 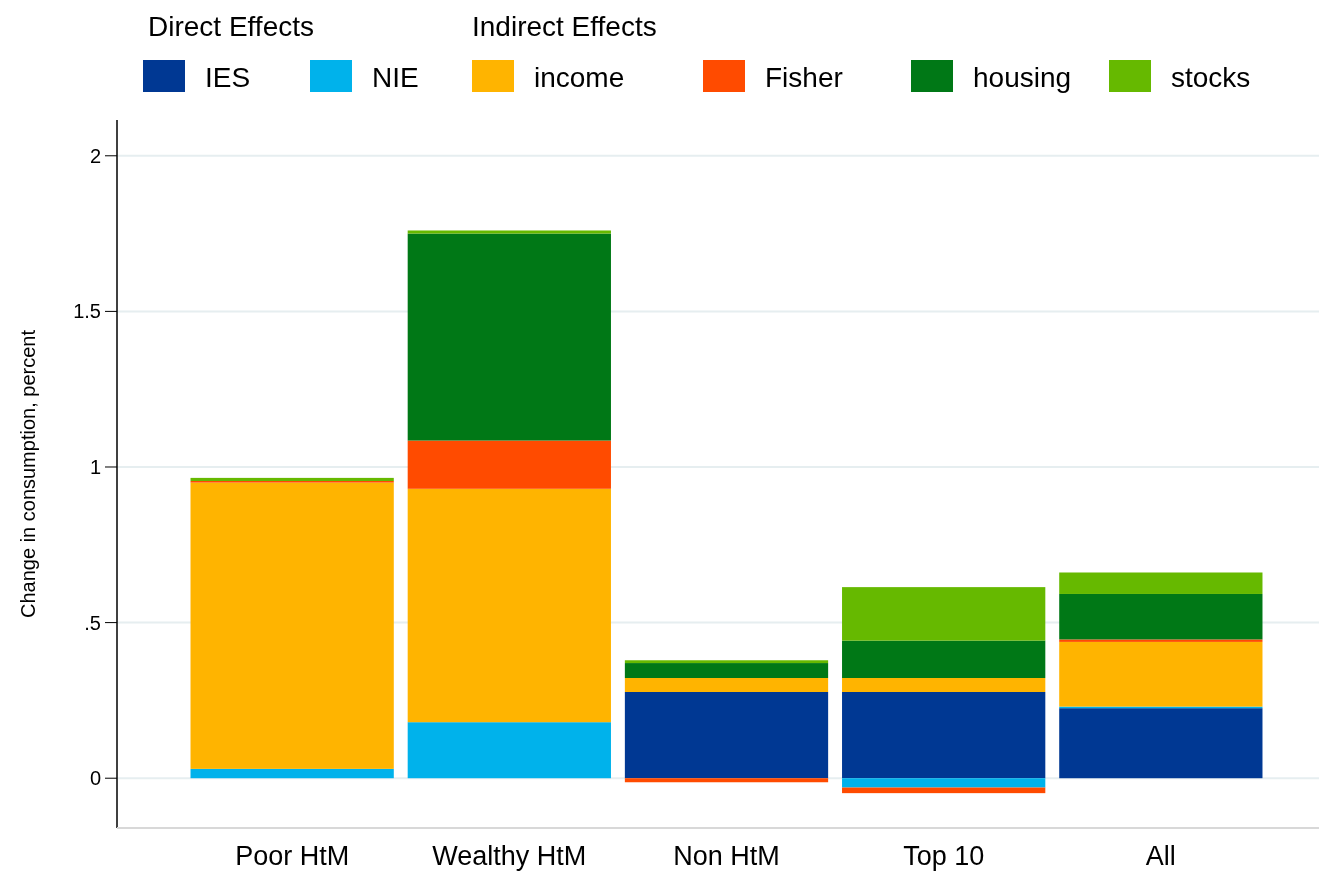 What do you see at coordinates (95, 778) in the screenshot?
I see `y-tick-label: 0` at bounding box center [95, 778].